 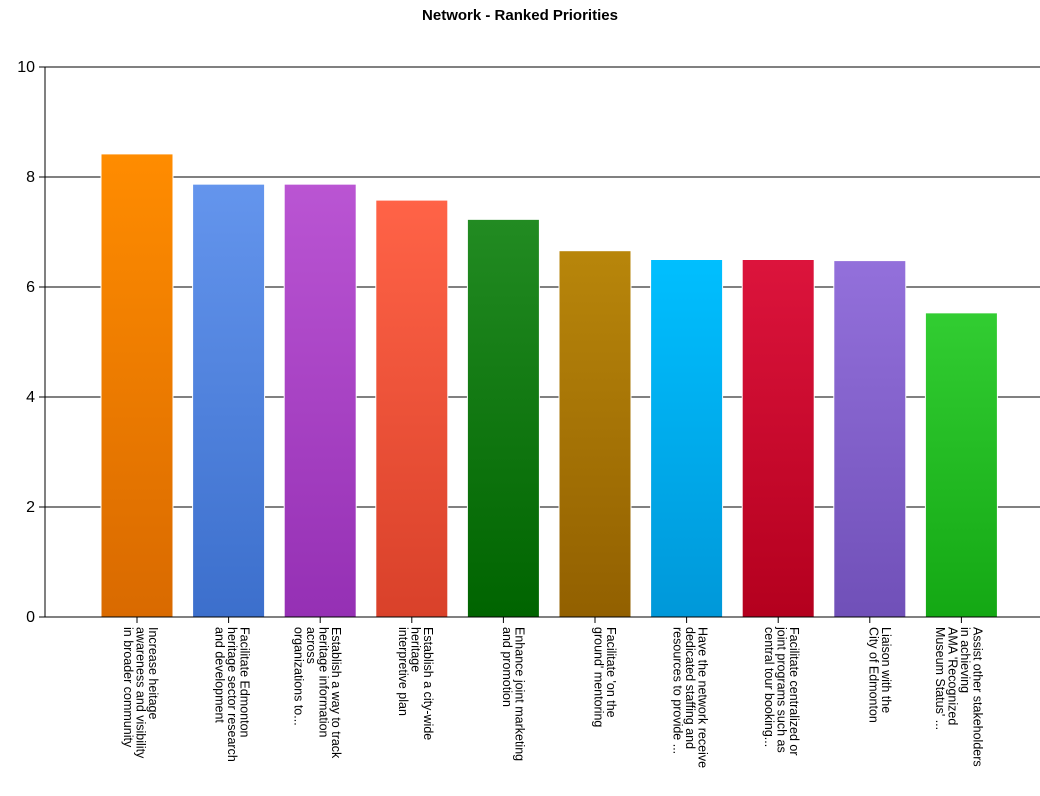 I want to click on x-category-label-line: Liaison with the, so click(x=886, y=670).